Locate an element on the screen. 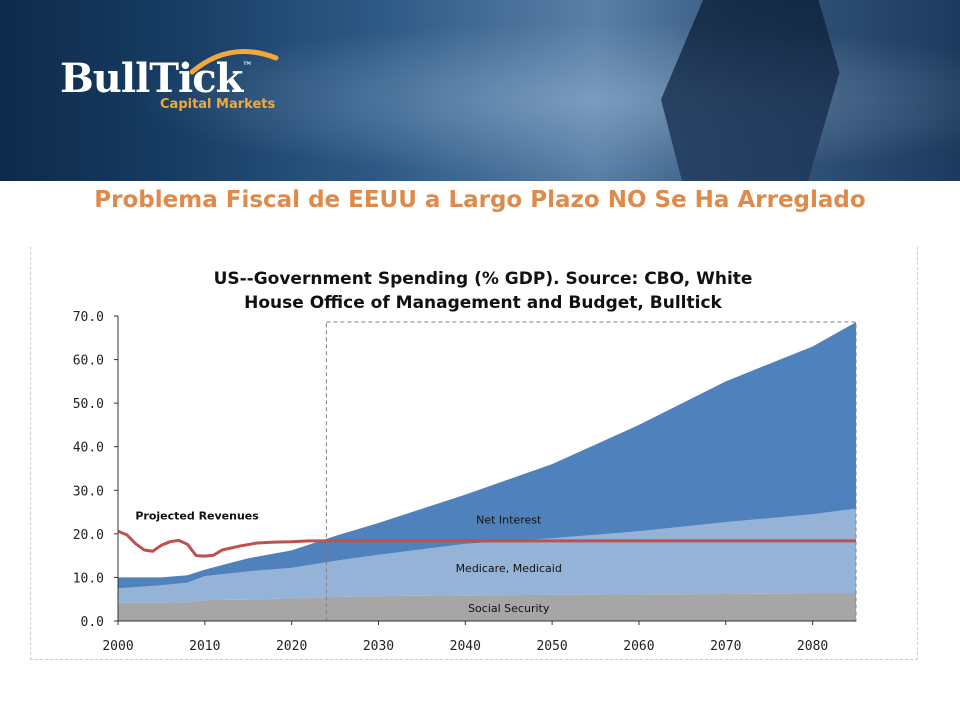 This screenshot has height=720, width=960. banner-photo-figure is located at coordinates (750, 90).